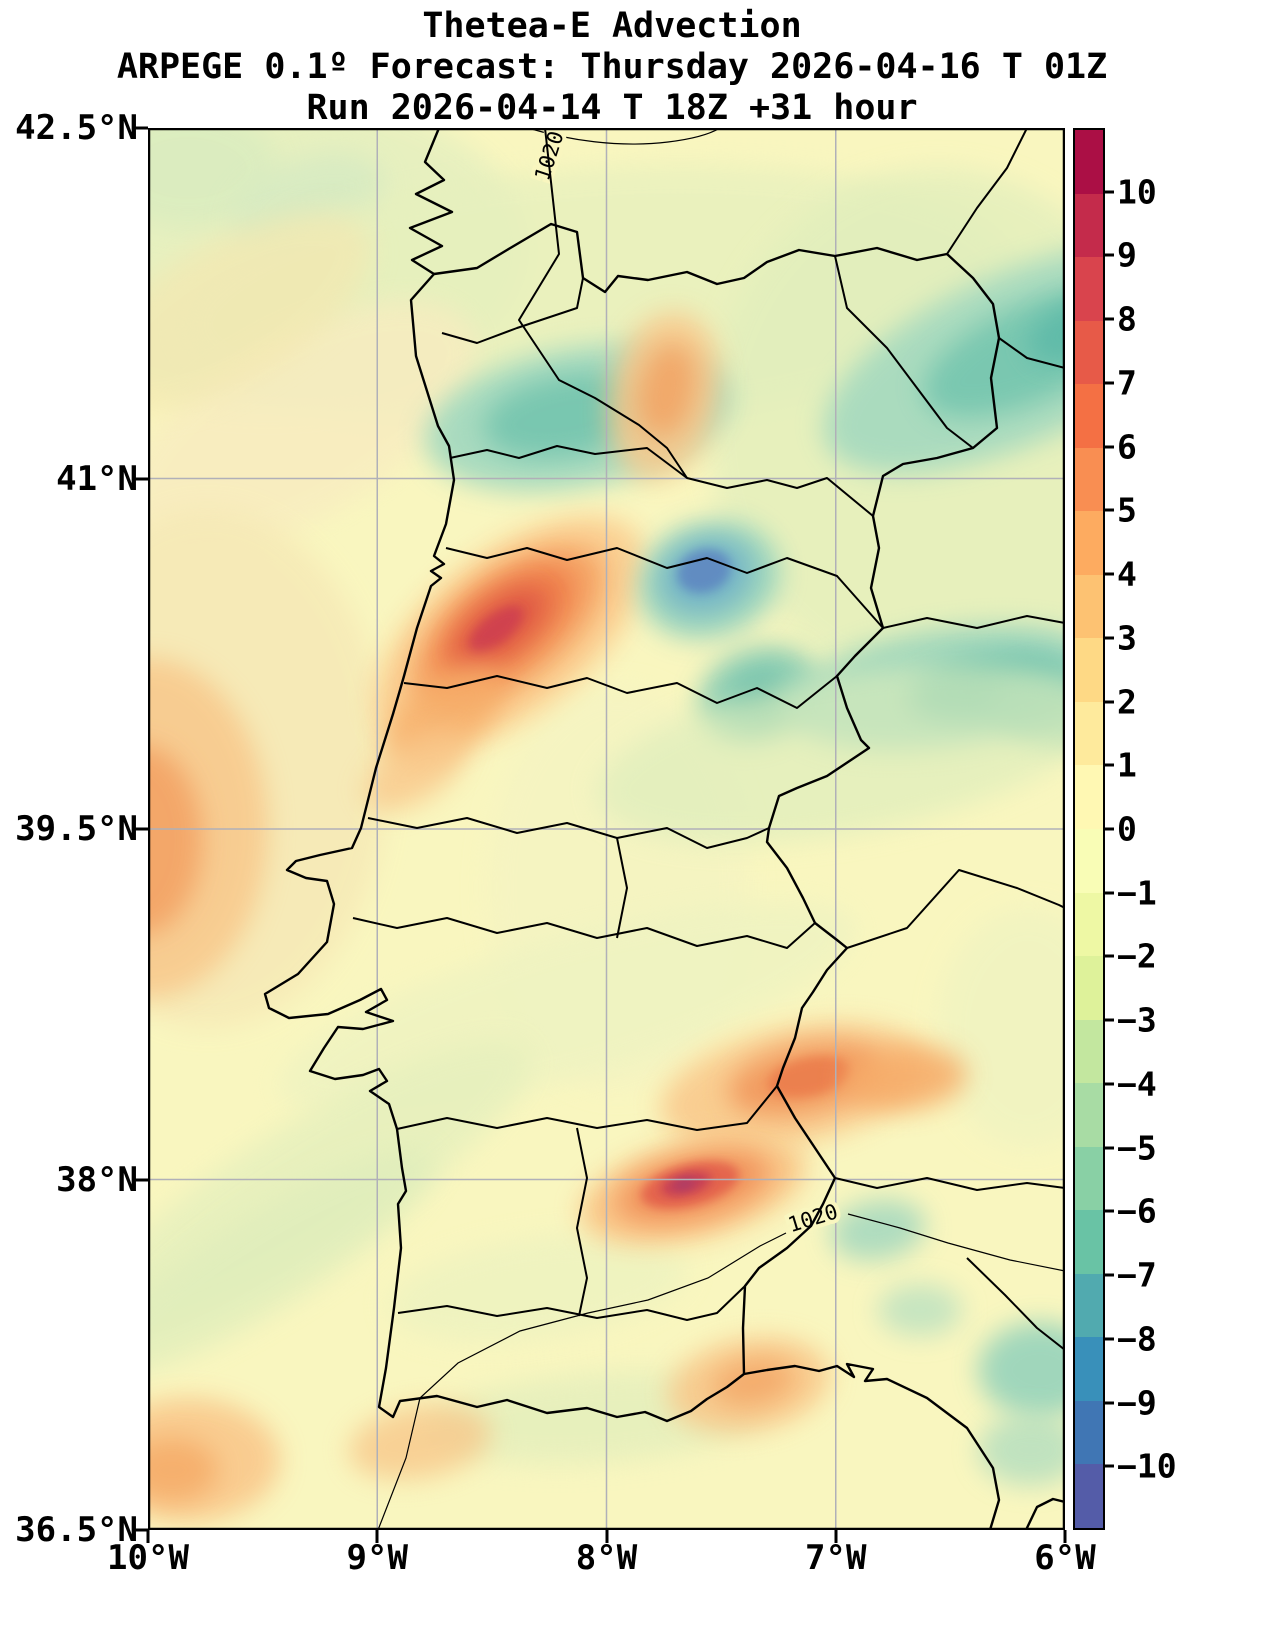 The width and height of the screenshot is (1267, 1644). Describe the element at coordinates (1137, 1275) in the screenshot. I see `colorbar-tick-label: −7` at that location.